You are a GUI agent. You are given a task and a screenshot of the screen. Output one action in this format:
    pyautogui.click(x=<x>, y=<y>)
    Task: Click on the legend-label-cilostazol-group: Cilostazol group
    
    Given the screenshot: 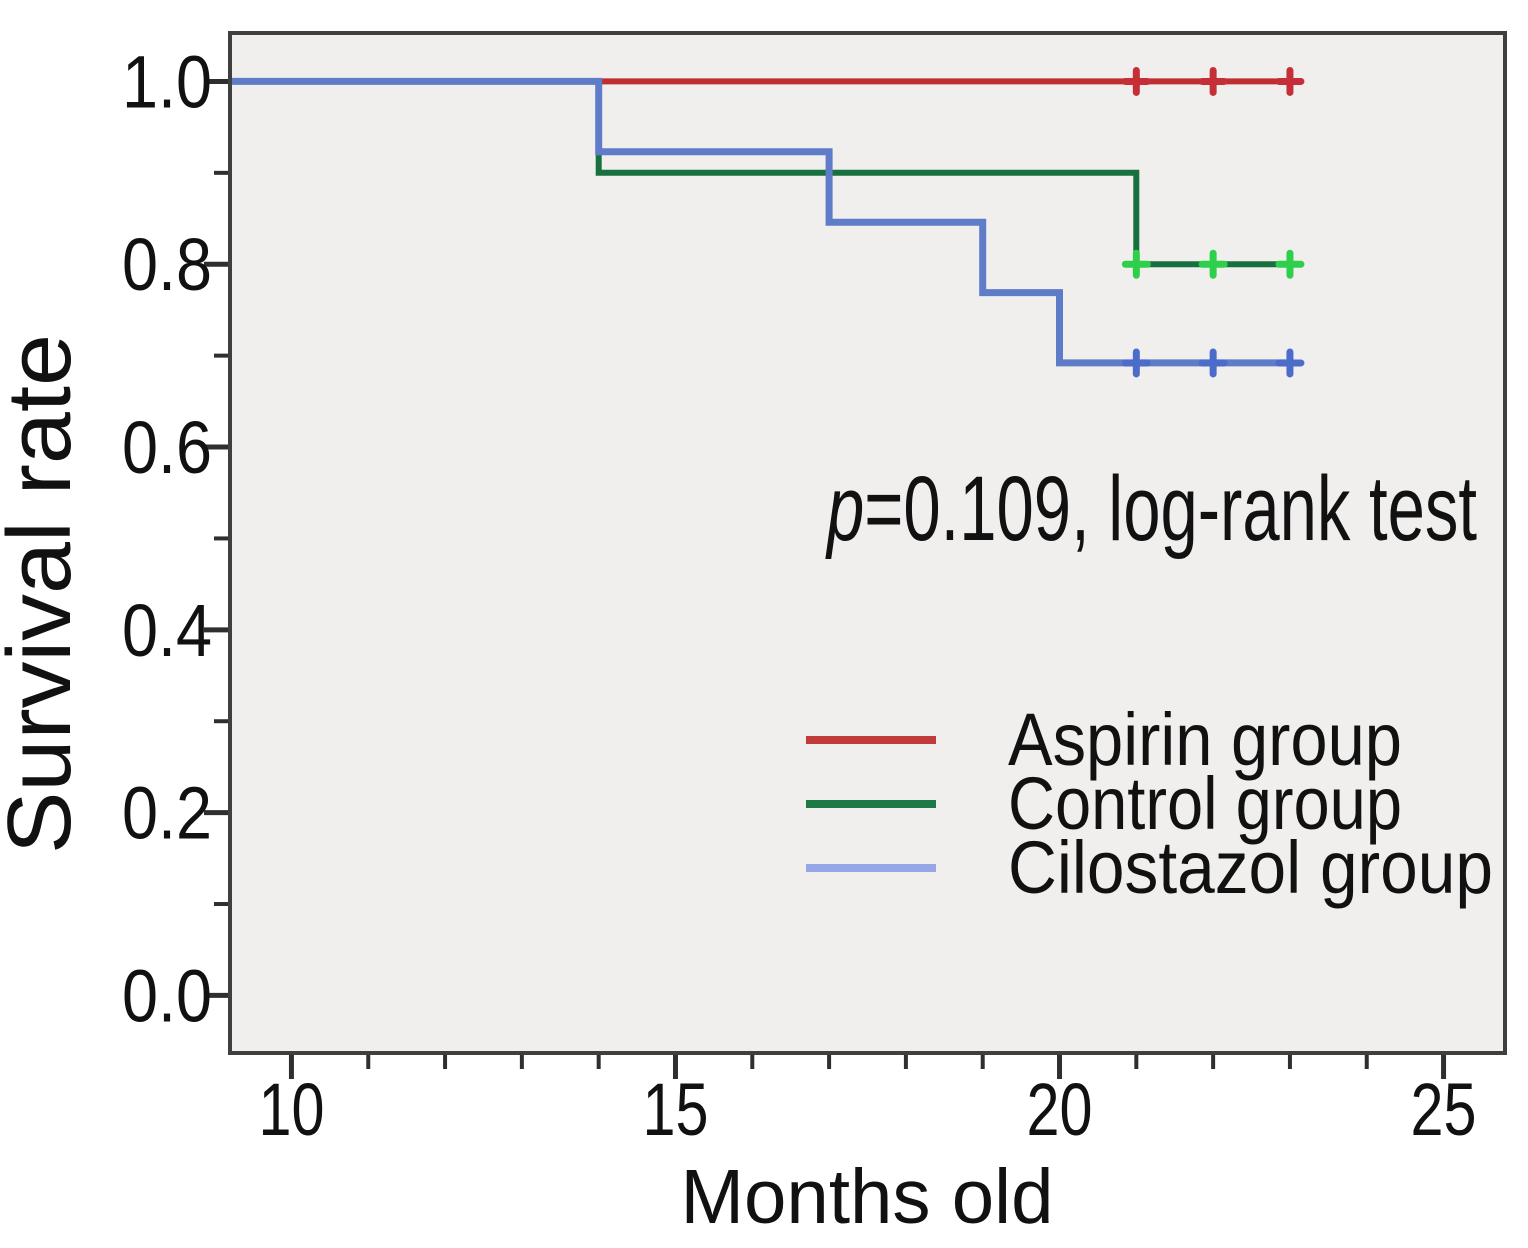 What is the action you would take?
    pyautogui.click(x=1250, y=867)
    